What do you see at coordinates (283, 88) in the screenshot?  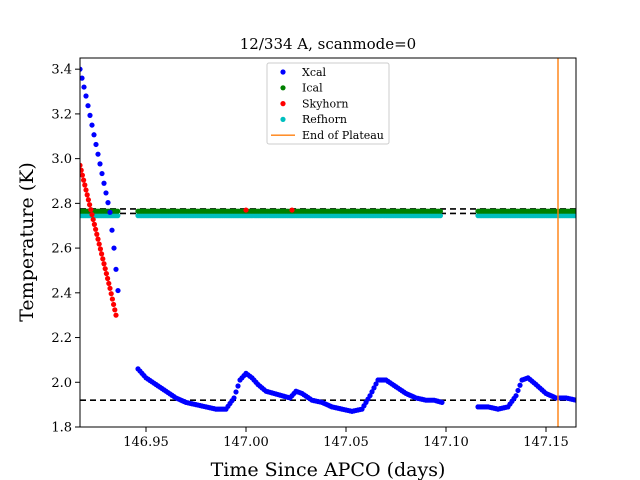 I see `legend-ical-swatch` at bounding box center [283, 88].